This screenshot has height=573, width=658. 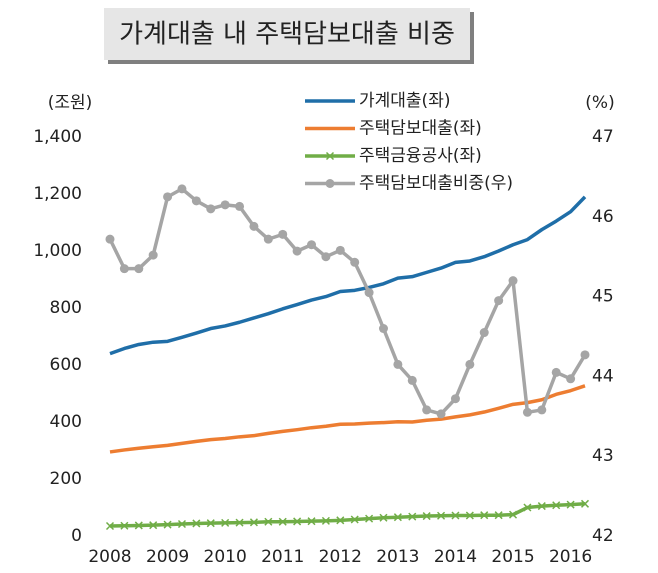 What do you see at coordinates (603, 297) in the screenshot?
I see `y2-tick-label: 45` at bounding box center [603, 297].